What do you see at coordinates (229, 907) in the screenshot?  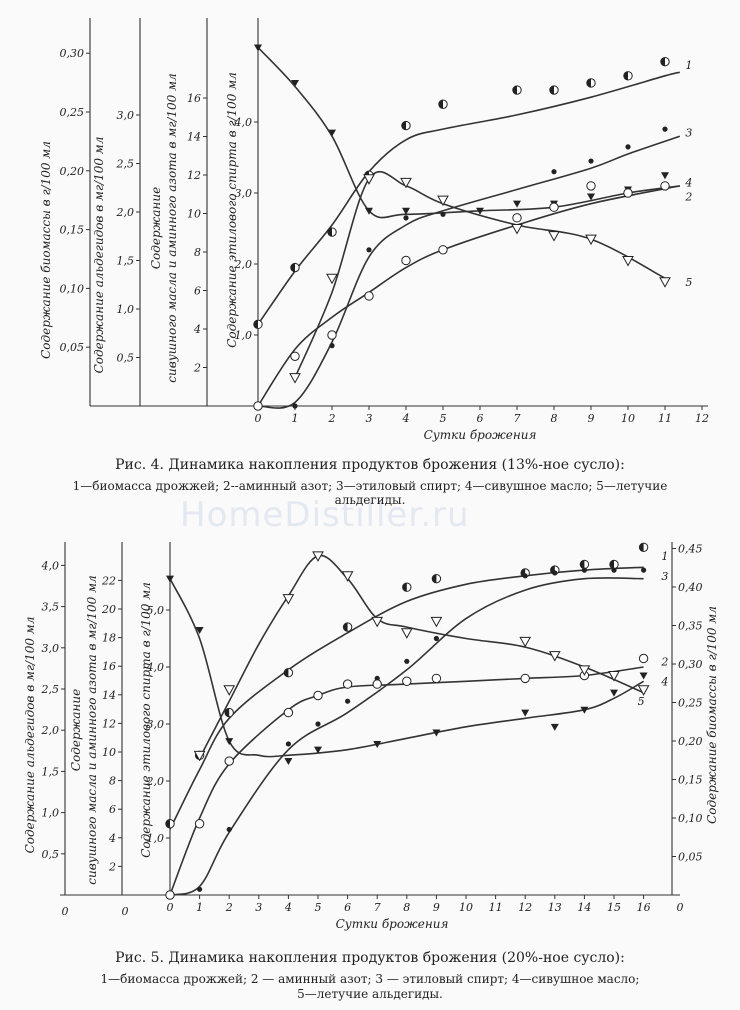 I see `x-tick-label: 2` at bounding box center [229, 907].